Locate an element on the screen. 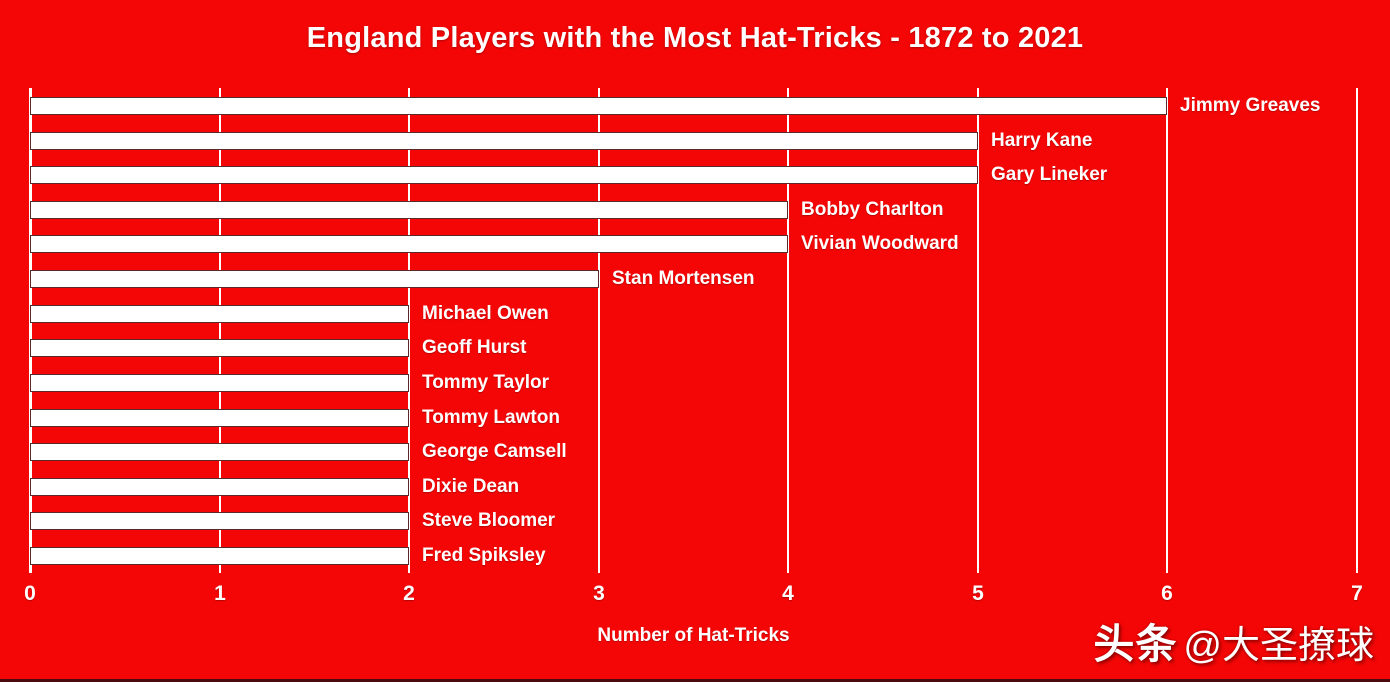 The height and width of the screenshot is (682, 1390). bar-label: Jimmy Greaves is located at coordinates (1250, 105).